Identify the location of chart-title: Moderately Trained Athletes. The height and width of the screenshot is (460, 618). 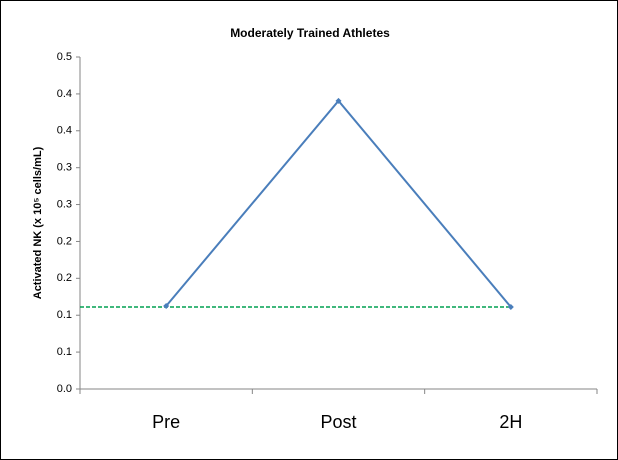
(310, 33).